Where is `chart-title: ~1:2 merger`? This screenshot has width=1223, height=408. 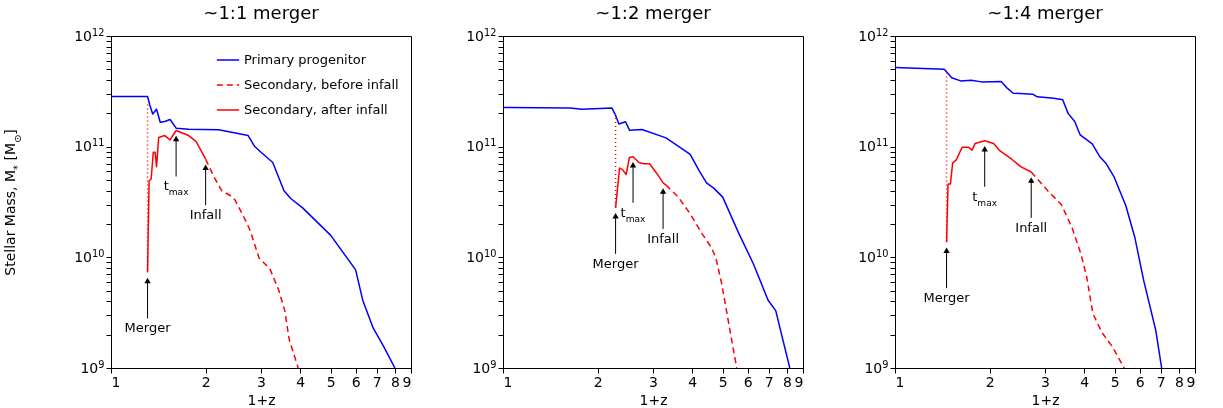
chart-title: ~1:2 merger is located at coordinates (653, 12).